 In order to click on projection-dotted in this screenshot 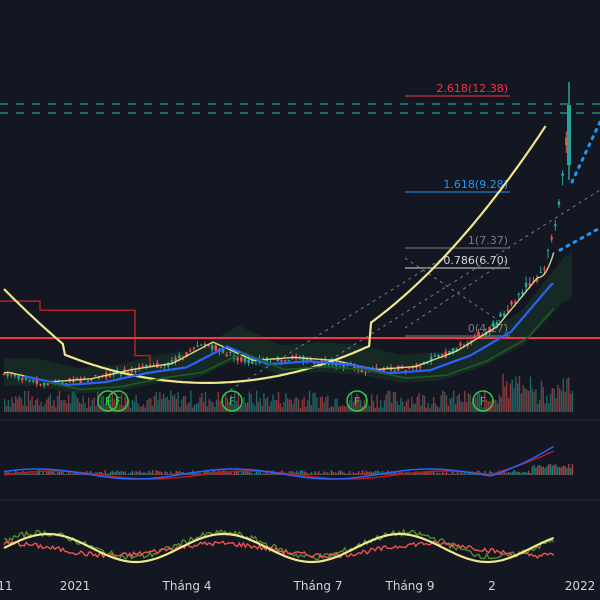, I will do `click(585, 152)`.